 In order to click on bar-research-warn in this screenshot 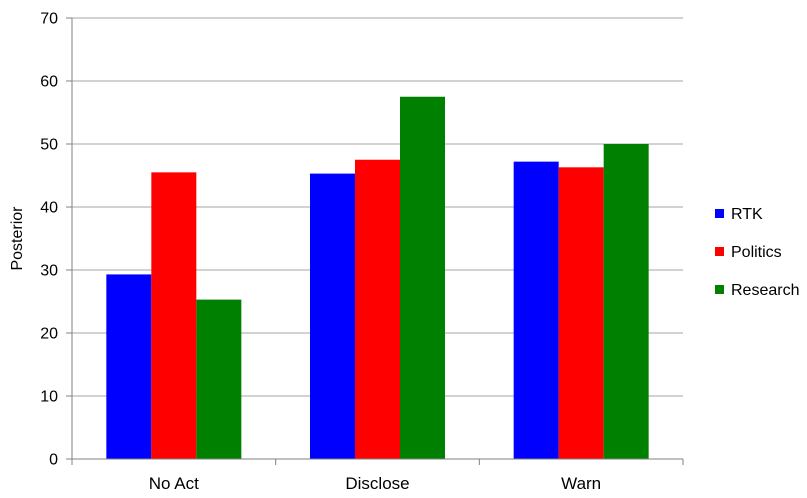, I will do `click(626, 301)`.